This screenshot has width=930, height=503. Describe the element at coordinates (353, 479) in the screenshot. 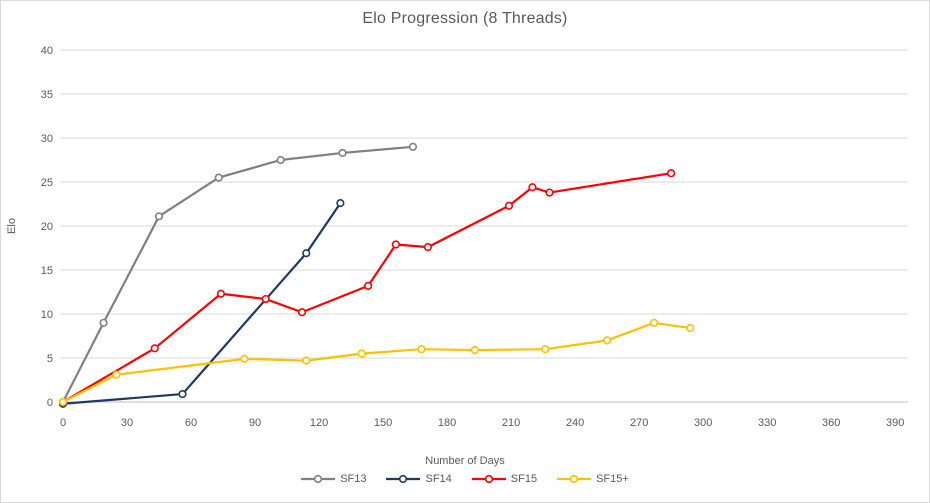

I see `legend-label: SF13` at that location.